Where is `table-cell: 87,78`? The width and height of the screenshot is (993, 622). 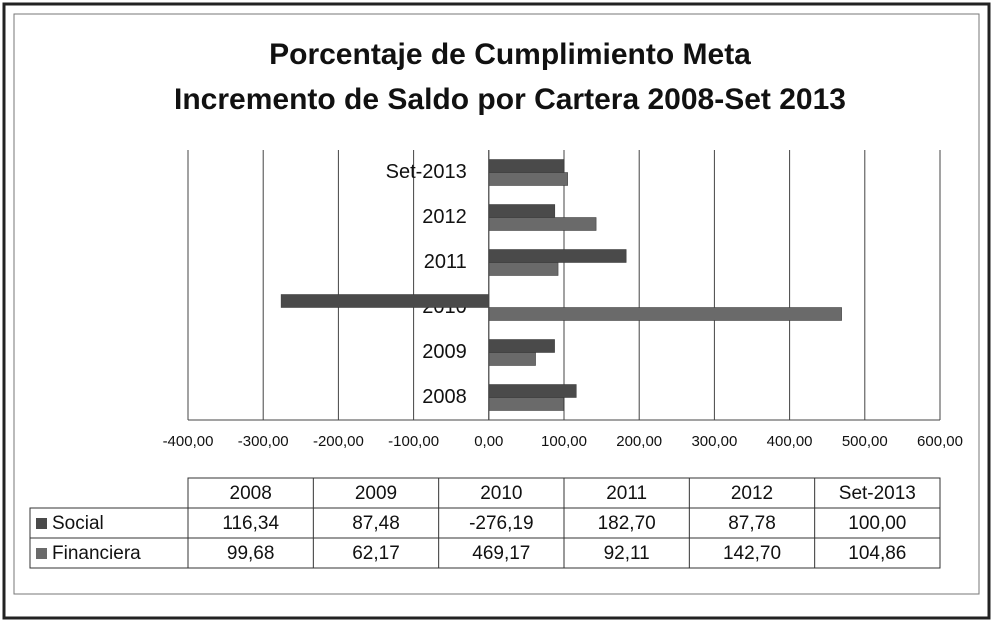
table-cell: 87,78 is located at coordinates (752, 523).